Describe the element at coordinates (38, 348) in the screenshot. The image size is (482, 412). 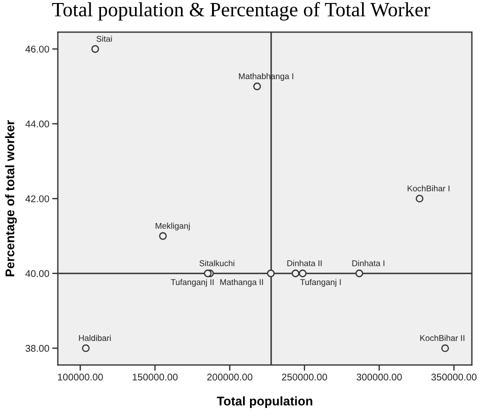
I see `y-tick-label: 38.00` at that location.